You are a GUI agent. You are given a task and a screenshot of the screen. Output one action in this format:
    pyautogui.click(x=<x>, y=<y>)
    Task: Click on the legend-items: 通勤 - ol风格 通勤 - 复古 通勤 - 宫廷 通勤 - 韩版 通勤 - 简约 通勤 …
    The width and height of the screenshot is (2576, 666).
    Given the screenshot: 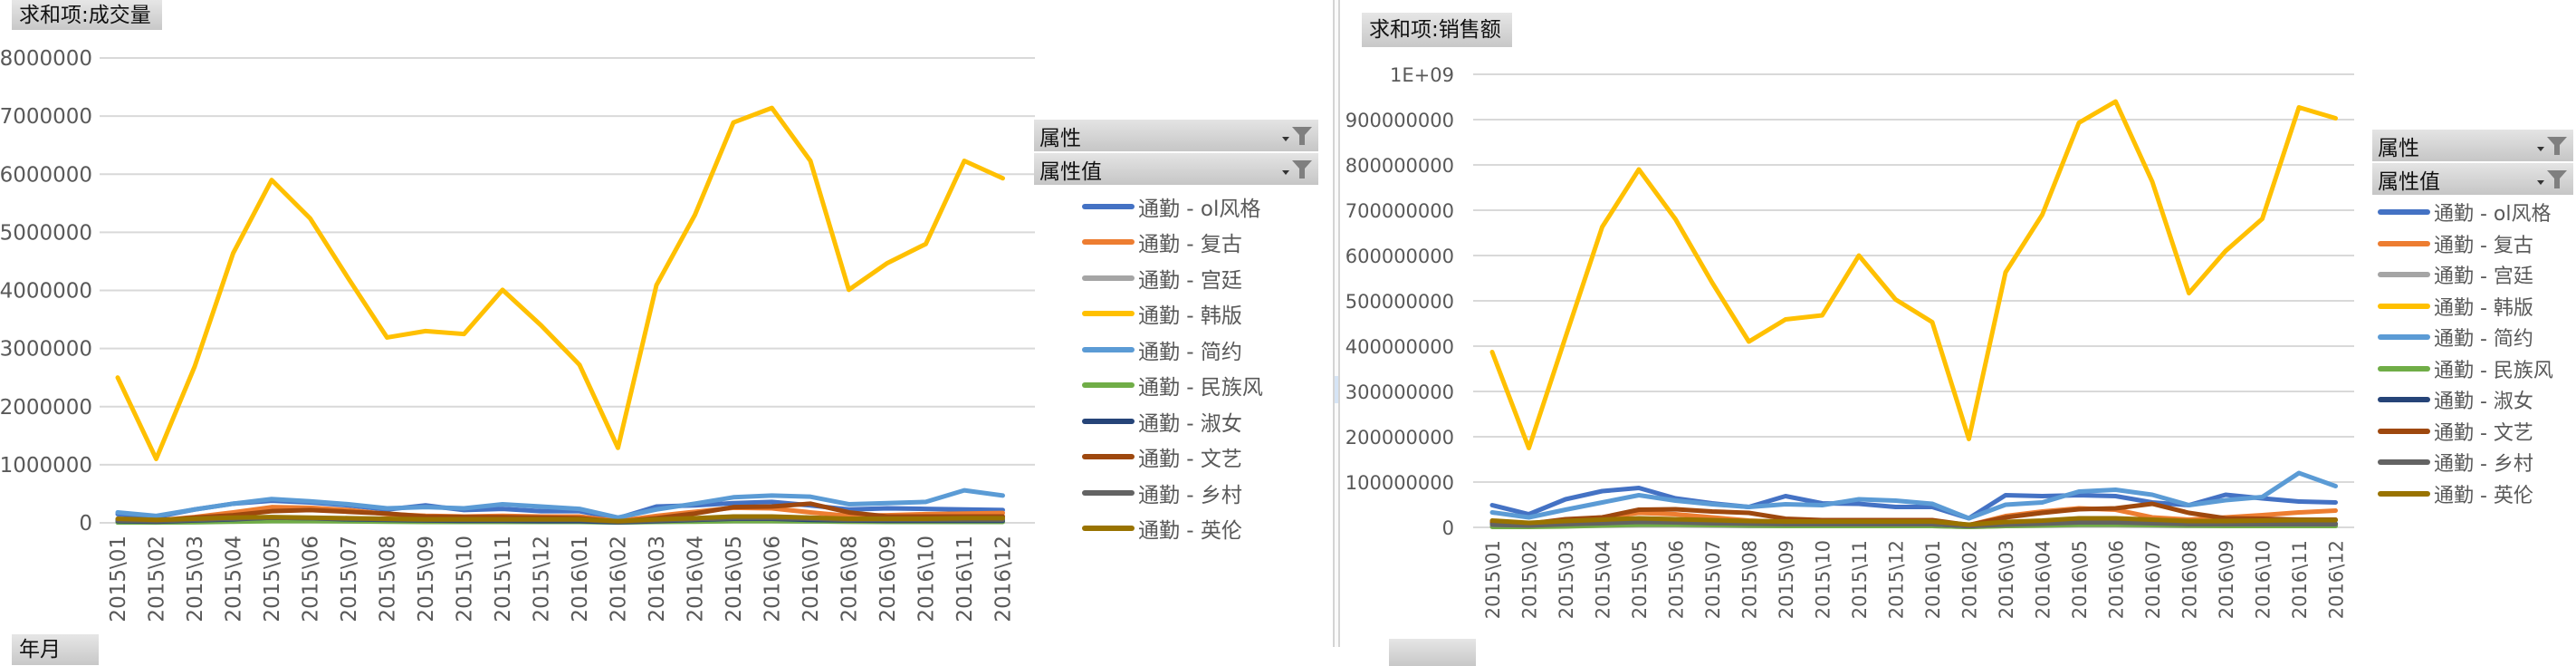 What is the action you would take?
    pyautogui.click(x=2472, y=353)
    